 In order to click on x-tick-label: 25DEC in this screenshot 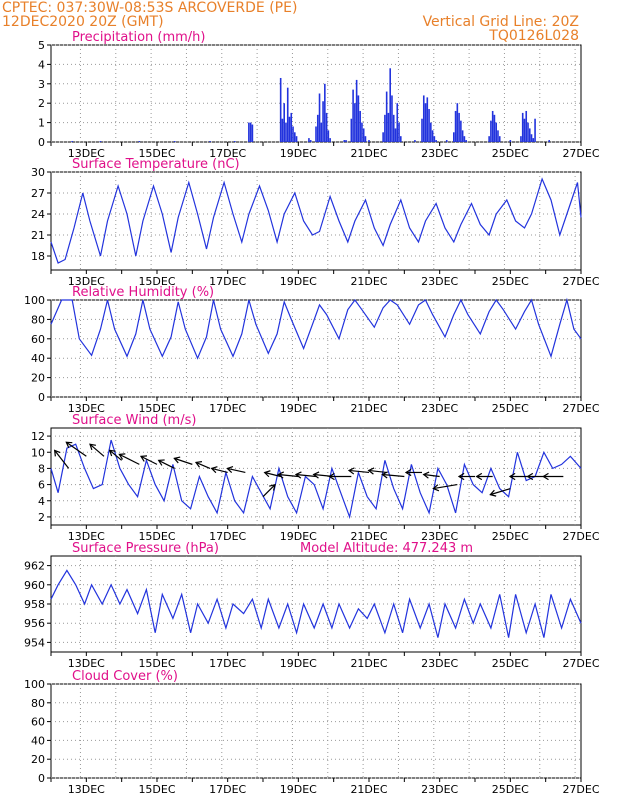, I will do `click(510, 281)`.